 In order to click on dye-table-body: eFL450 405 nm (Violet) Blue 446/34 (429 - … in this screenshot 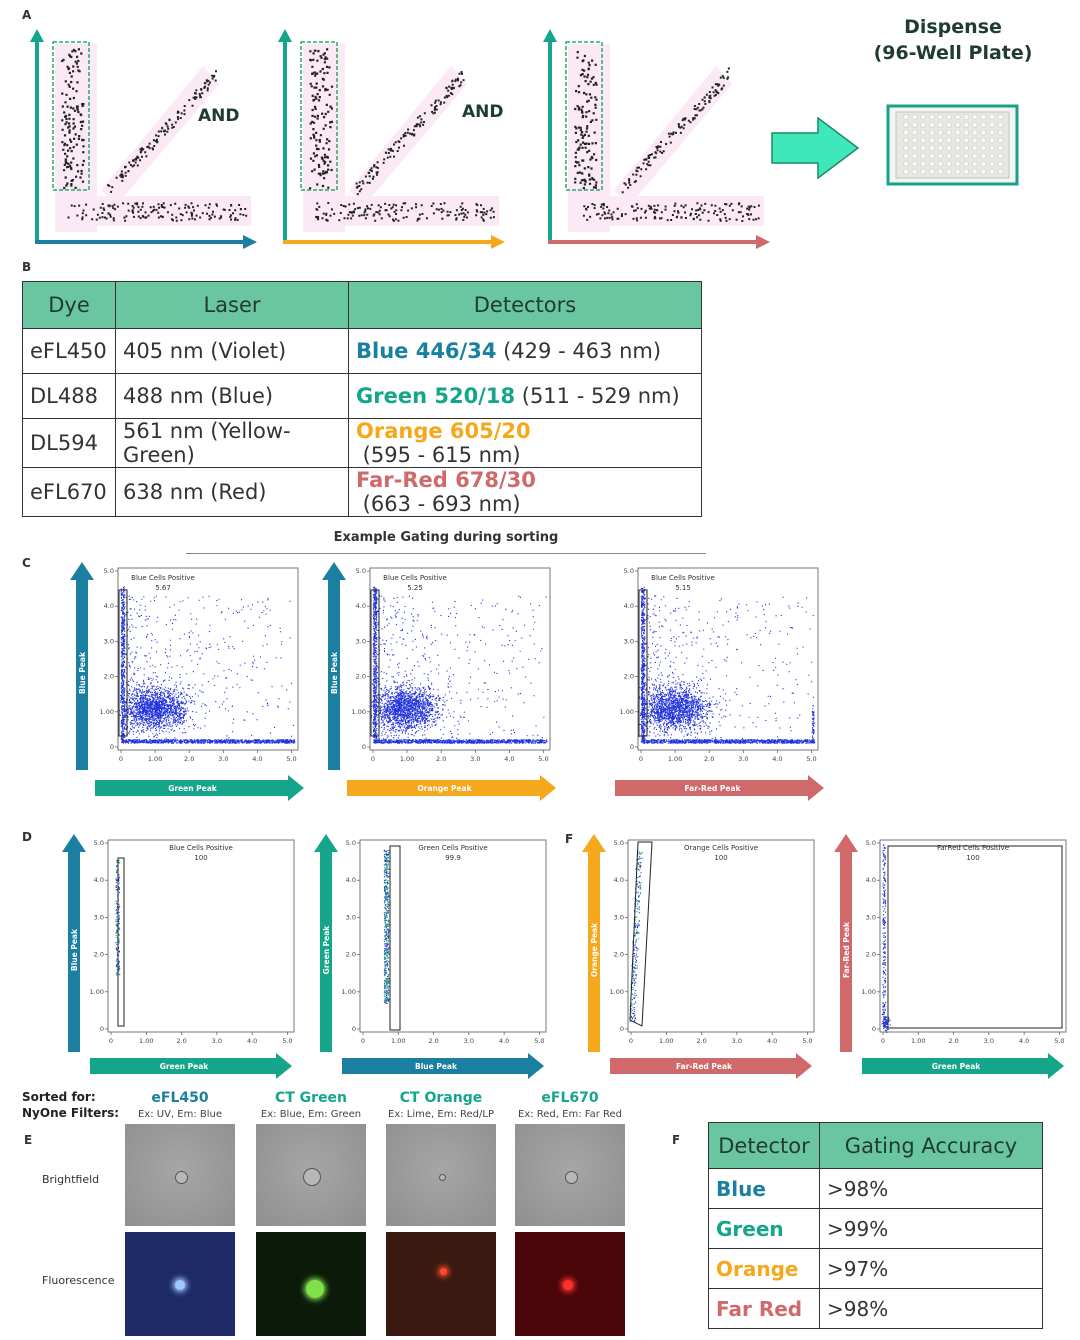, I will do `click(362, 422)`.